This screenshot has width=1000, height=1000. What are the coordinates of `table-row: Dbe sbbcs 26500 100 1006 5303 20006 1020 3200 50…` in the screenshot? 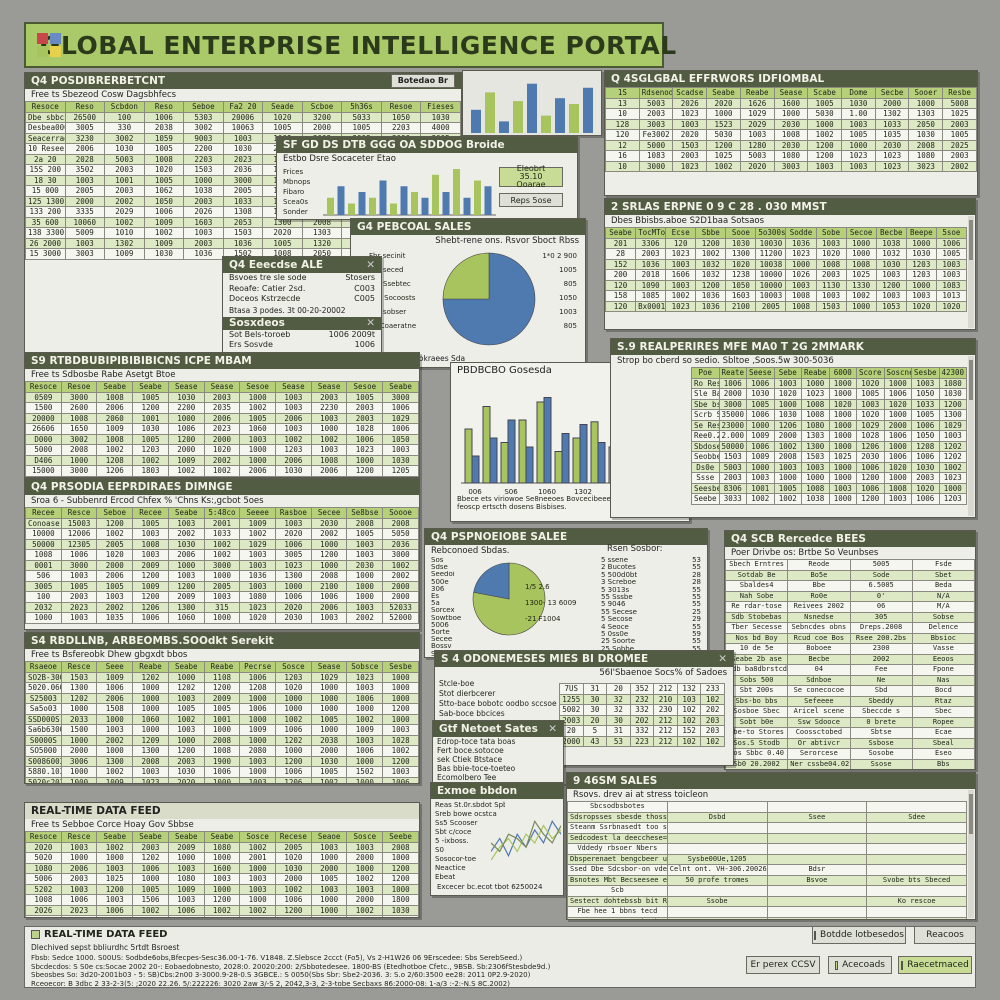 It's located at (243, 117).